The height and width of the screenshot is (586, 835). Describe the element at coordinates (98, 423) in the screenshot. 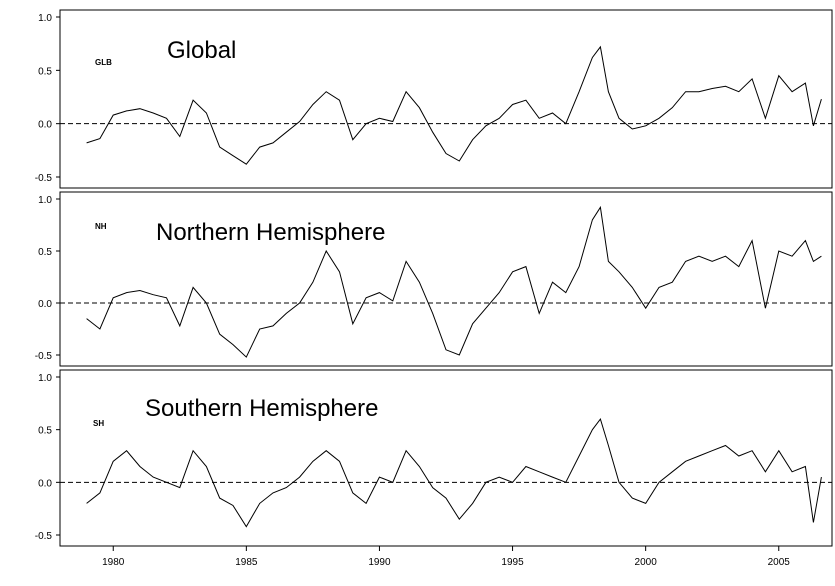

I see `panel-tag: SH` at that location.